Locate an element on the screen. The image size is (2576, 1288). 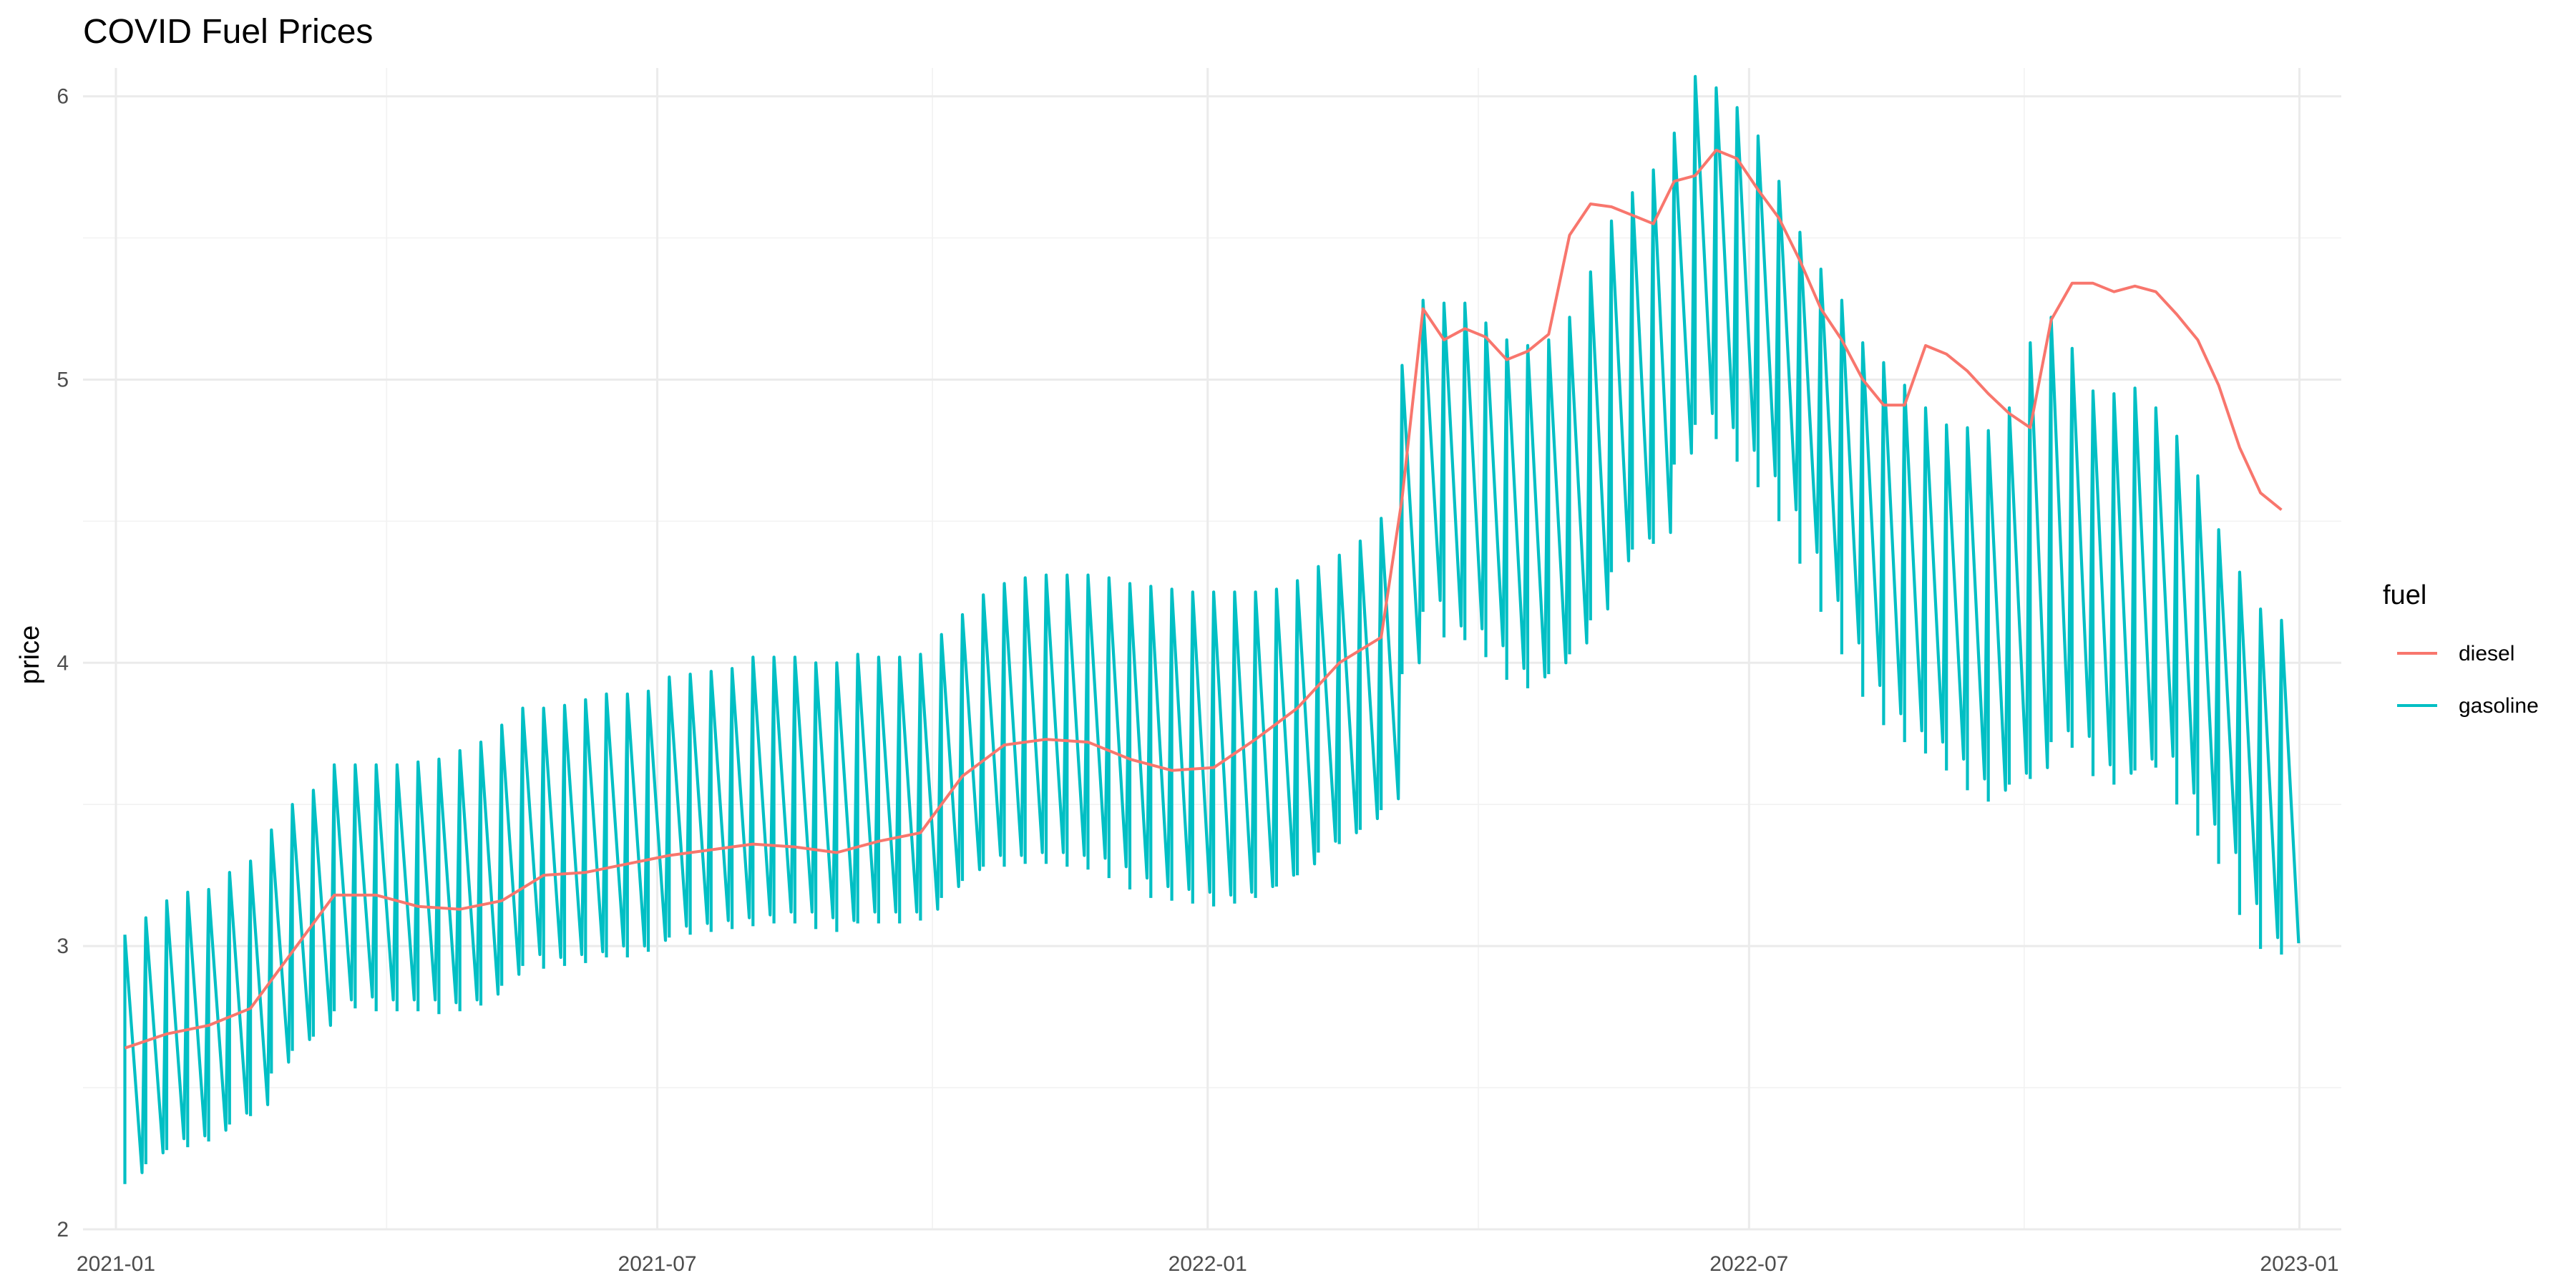
x-tick-label: 2022-01 is located at coordinates (1208, 1264).